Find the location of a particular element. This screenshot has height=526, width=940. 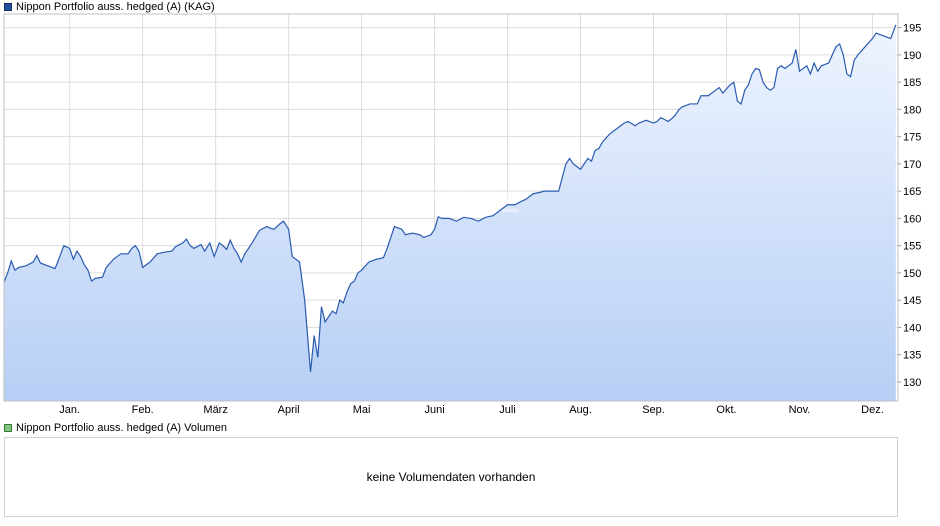

y-tick-label-180: 180 is located at coordinates (912, 110).